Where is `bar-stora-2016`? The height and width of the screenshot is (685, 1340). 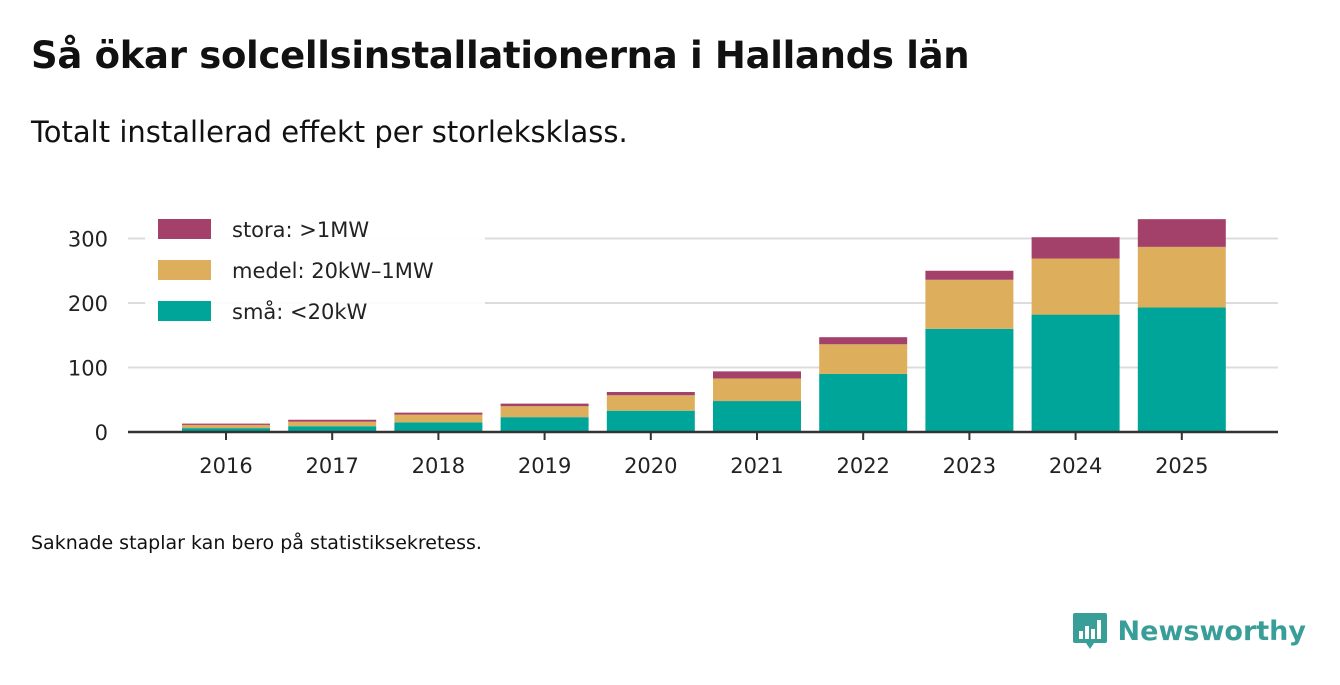
bar-stora-2016 is located at coordinates (226, 424).